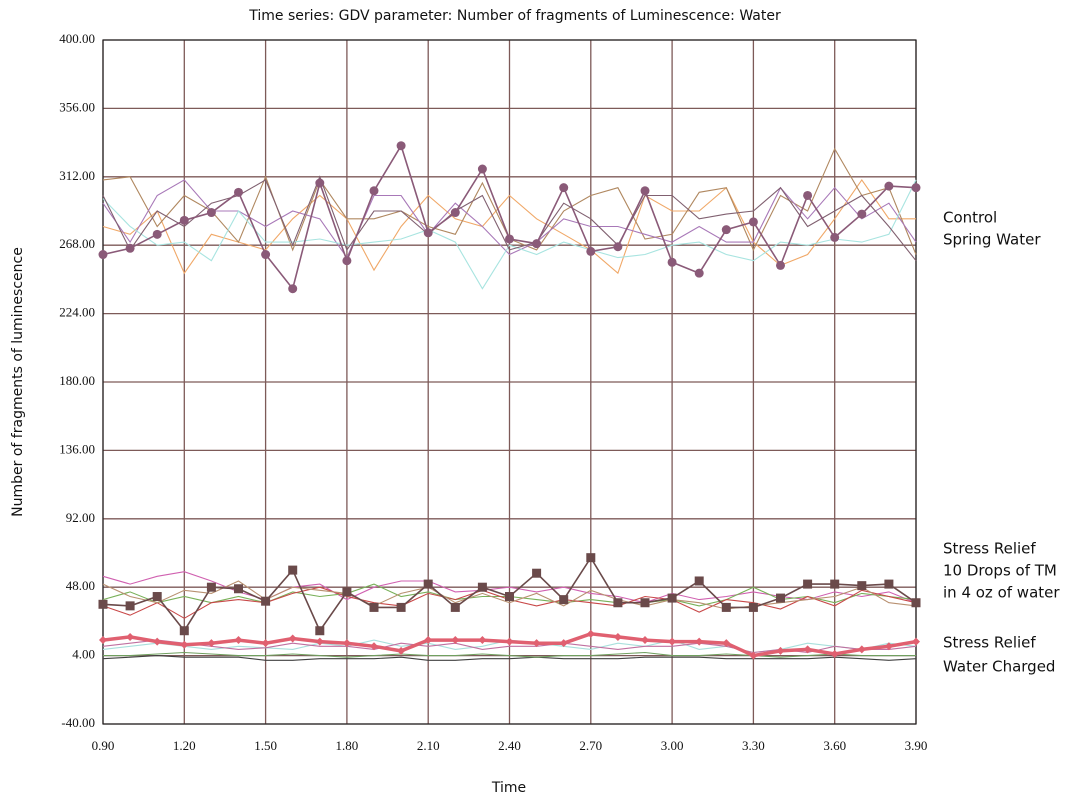 The image size is (1073, 798). I want to click on annotation: Control, so click(970, 218).